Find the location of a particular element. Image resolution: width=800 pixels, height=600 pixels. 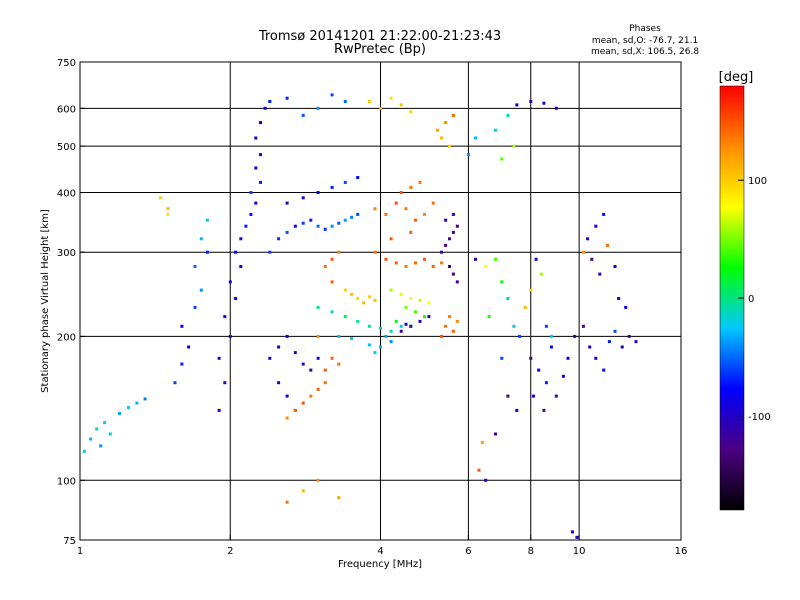

chart-title: Tromsø 20141201 21:22:00-21:23:43 is located at coordinates (379, 36).